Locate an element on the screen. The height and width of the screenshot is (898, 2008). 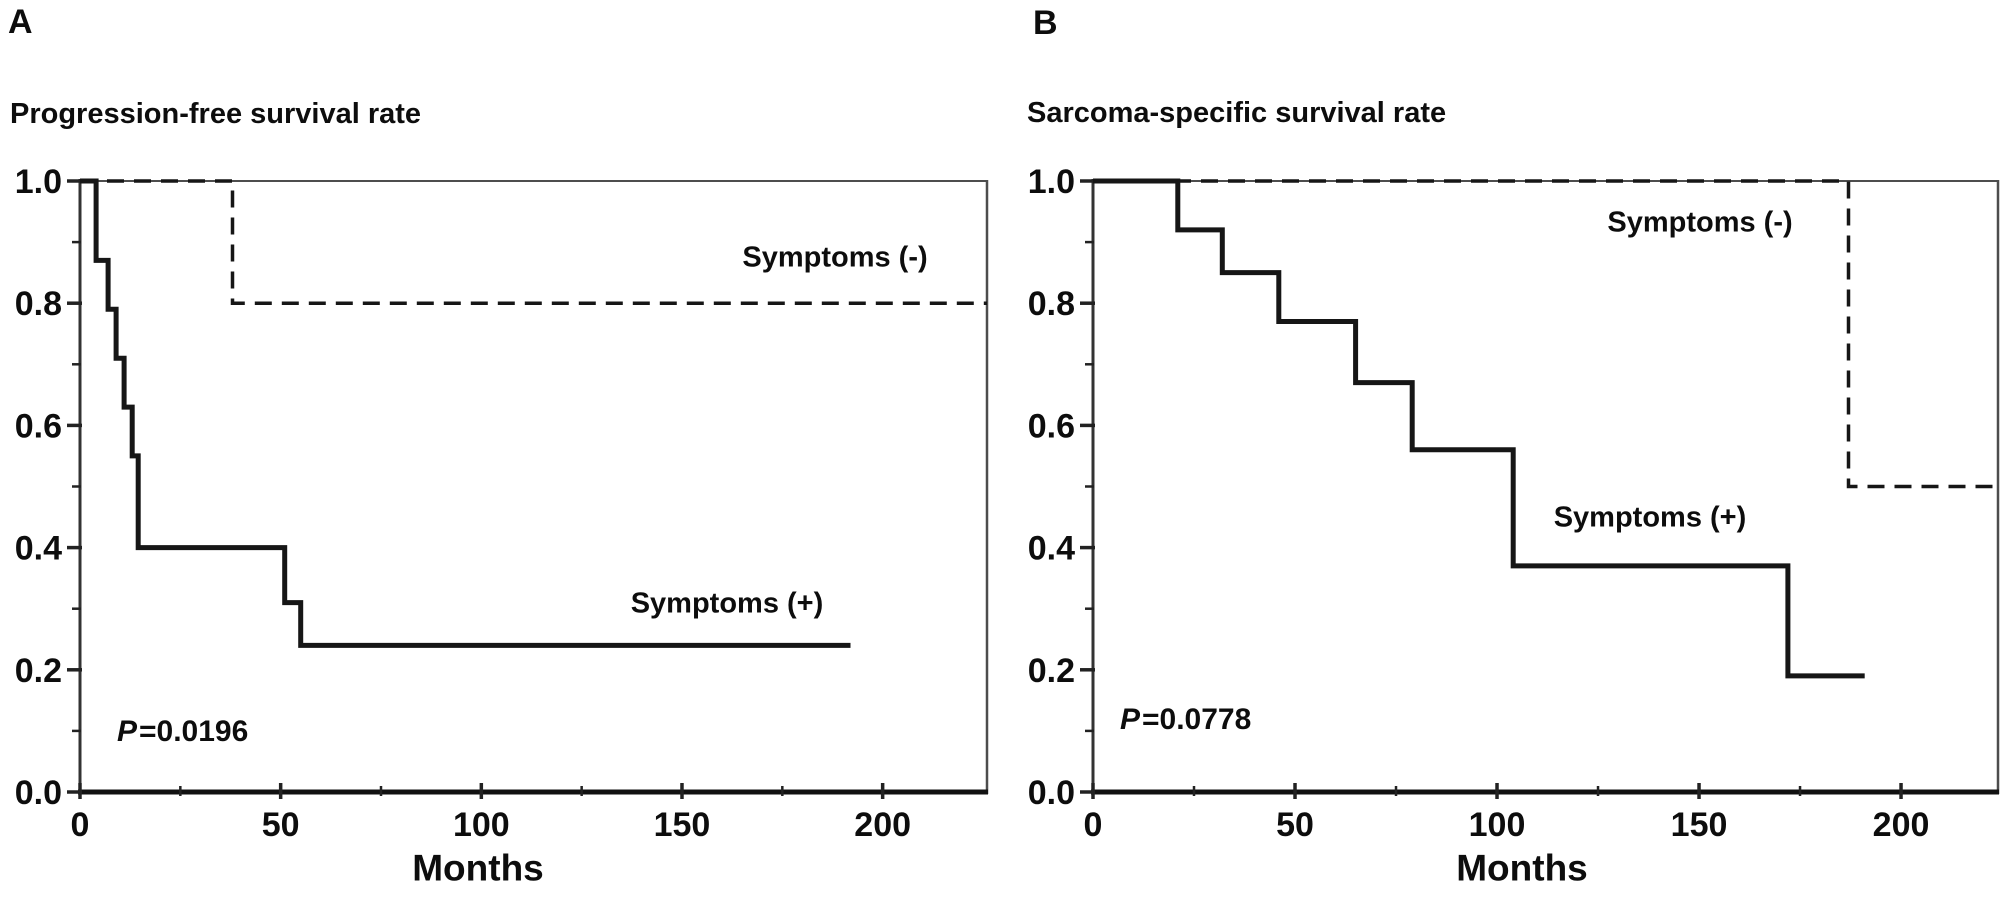
curve-label-symptoms-positive-a: Symptoms (+) is located at coordinates (727, 603).